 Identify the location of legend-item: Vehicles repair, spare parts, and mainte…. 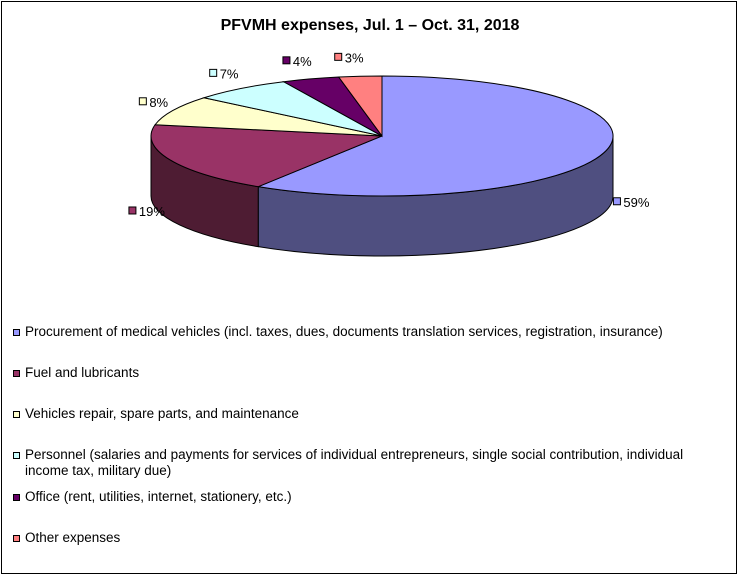
(370, 414).